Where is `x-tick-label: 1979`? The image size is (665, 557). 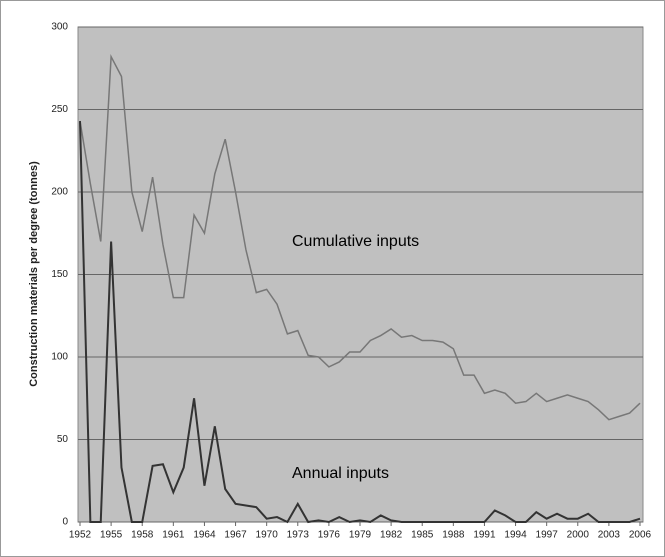 x-tick-label: 1979 is located at coordinates (360, 535).